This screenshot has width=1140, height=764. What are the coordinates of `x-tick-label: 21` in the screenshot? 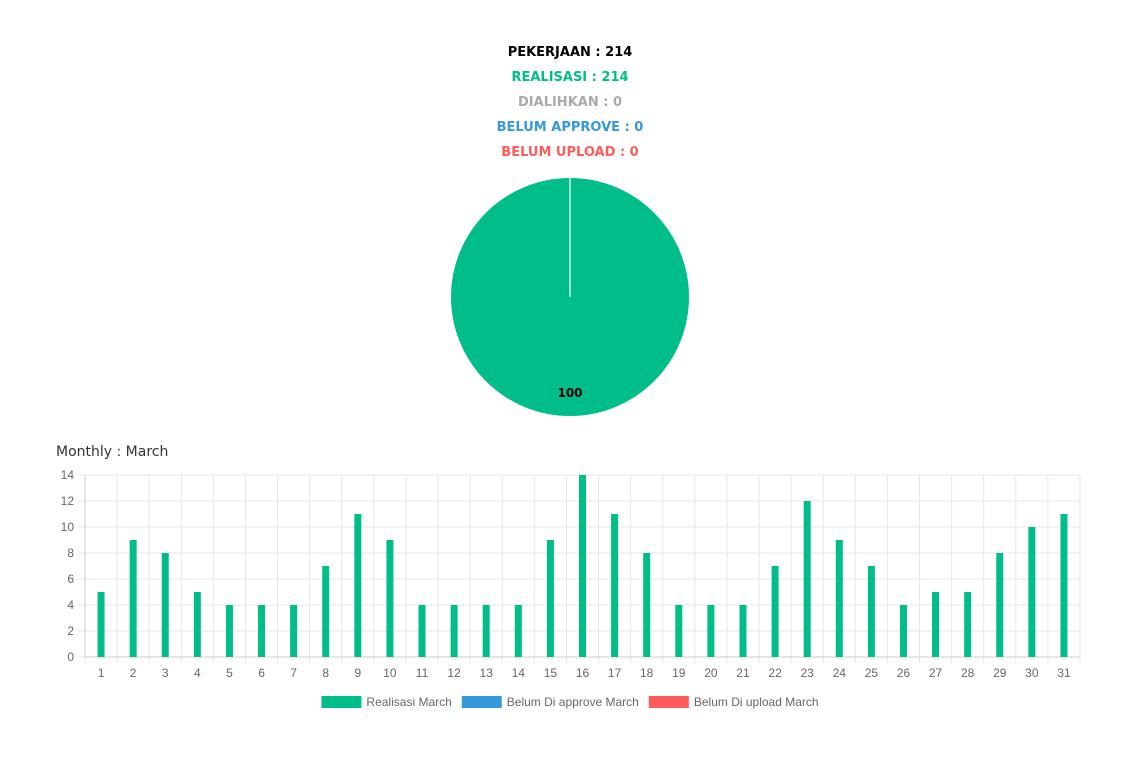 It's located at (743, 673).